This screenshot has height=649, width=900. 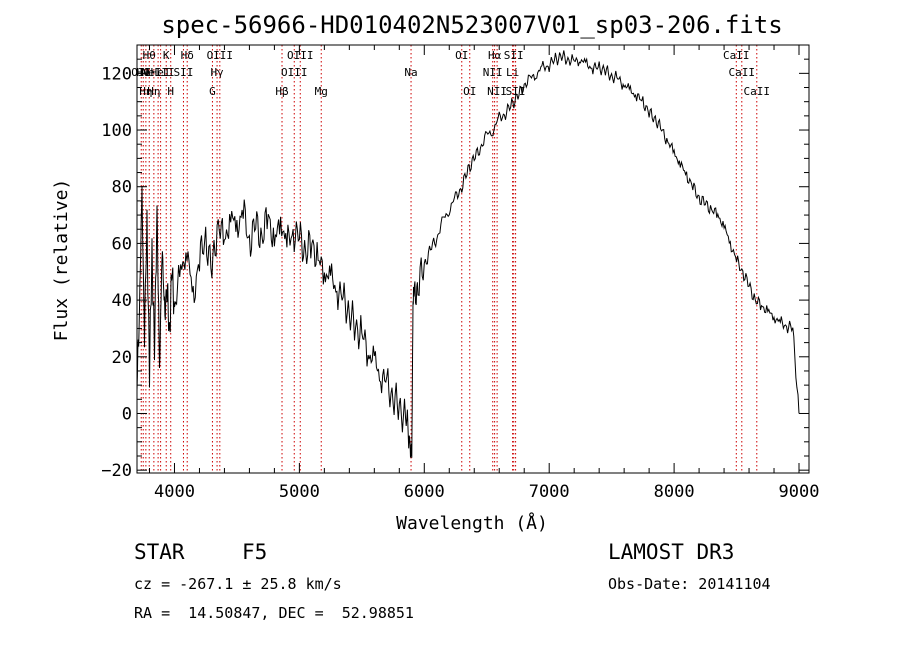 I want to click on x-tick-label: 7000, so click(x=549, y=492).